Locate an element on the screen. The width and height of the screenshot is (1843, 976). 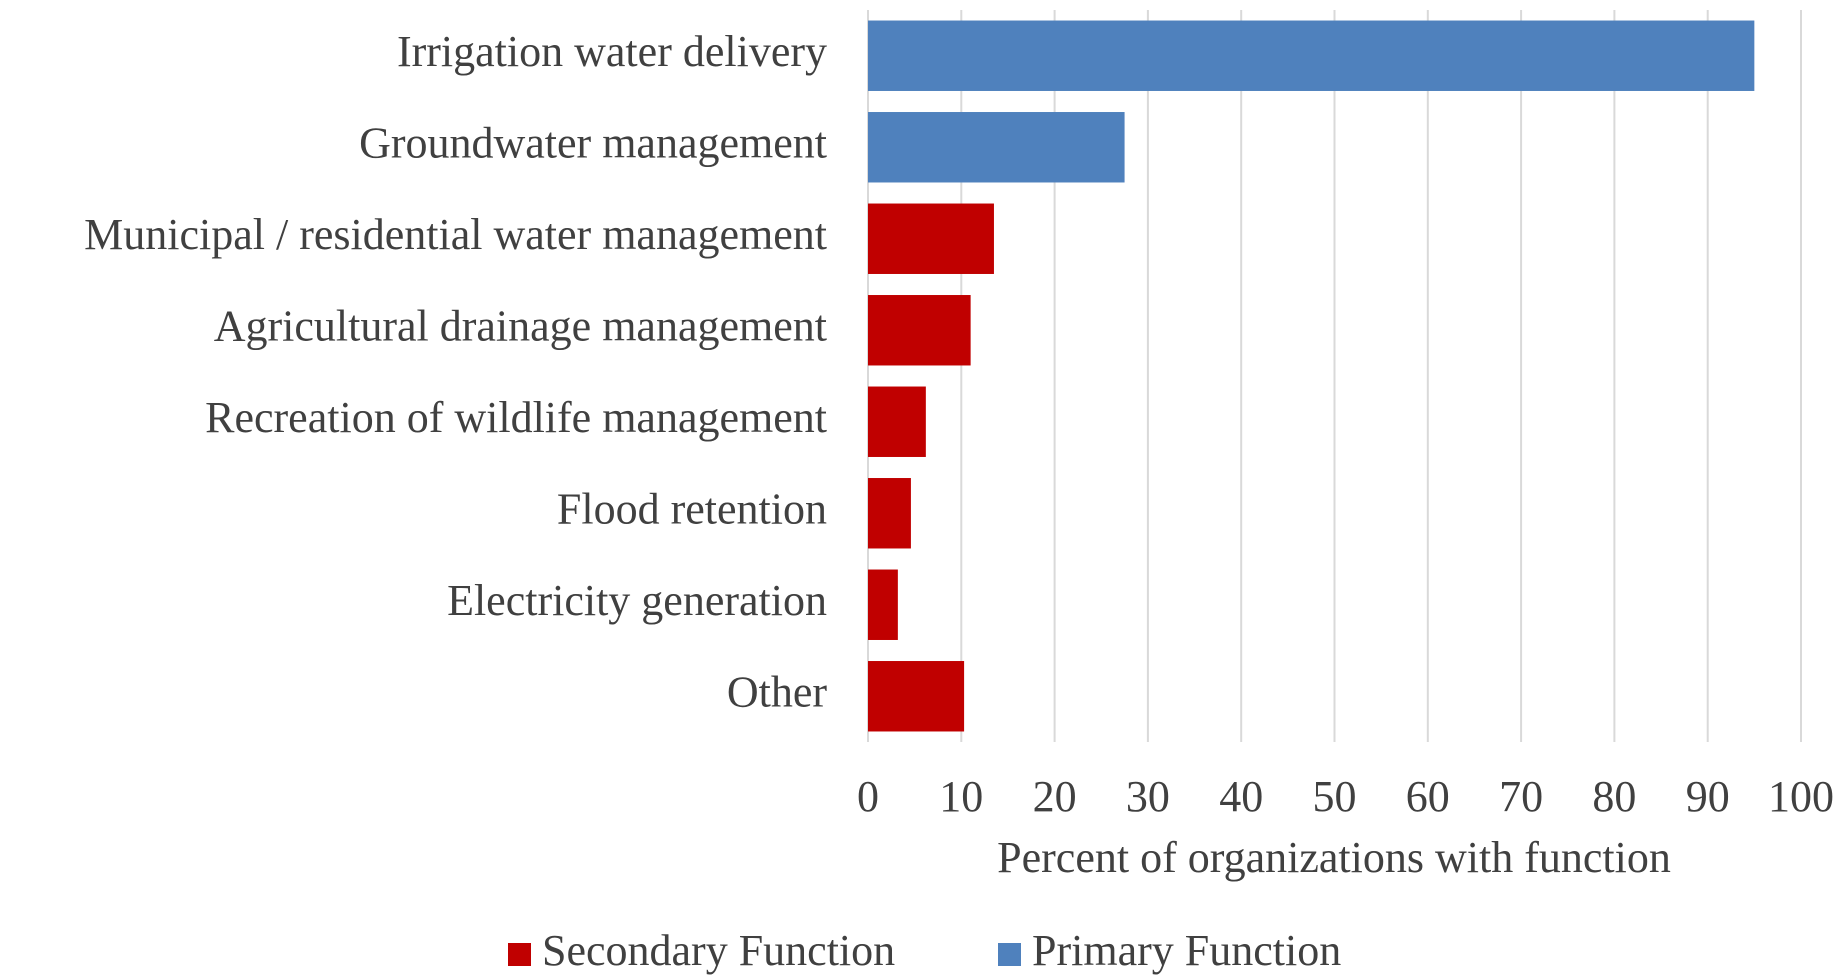
y-tick-label: Electricity generation is located at coordinates (637, 600).